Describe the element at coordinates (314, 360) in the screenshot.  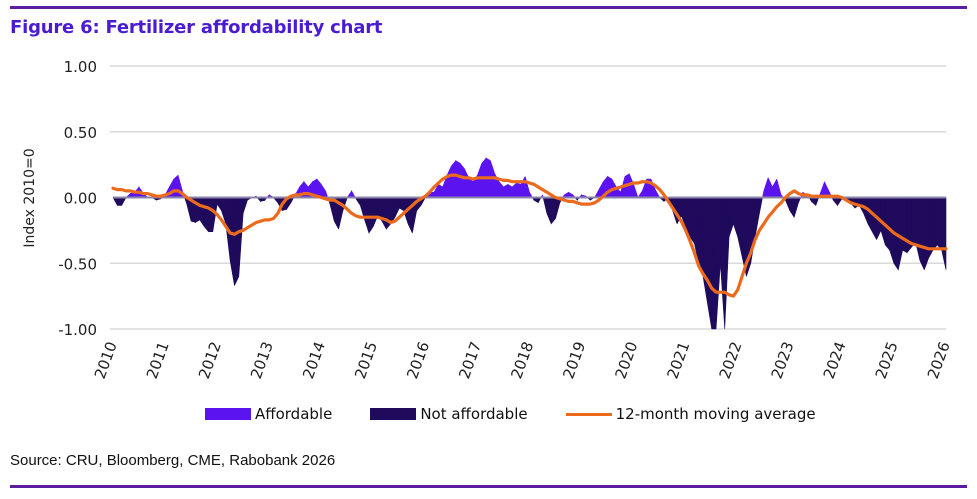
I see `x-tick-label: 2014` at that location.